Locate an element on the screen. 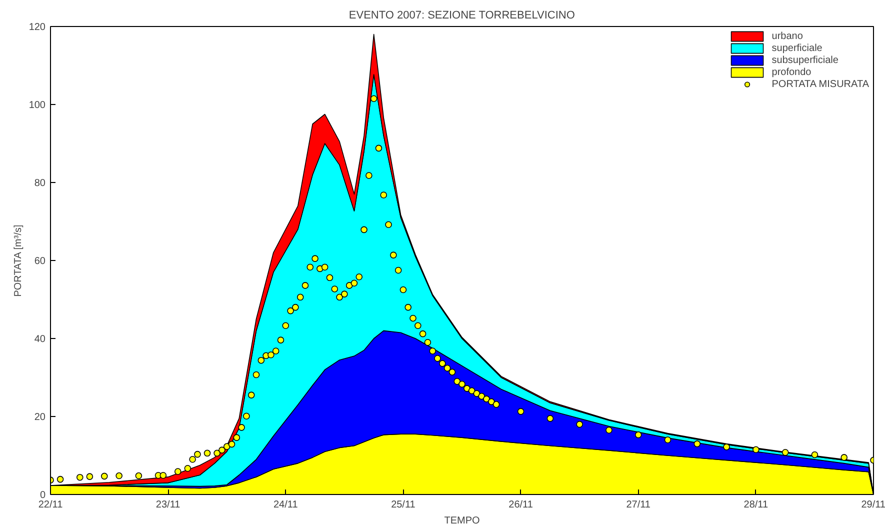 The image size is (885, 529). legend-label: profondo is located at coordinates (792, 72).